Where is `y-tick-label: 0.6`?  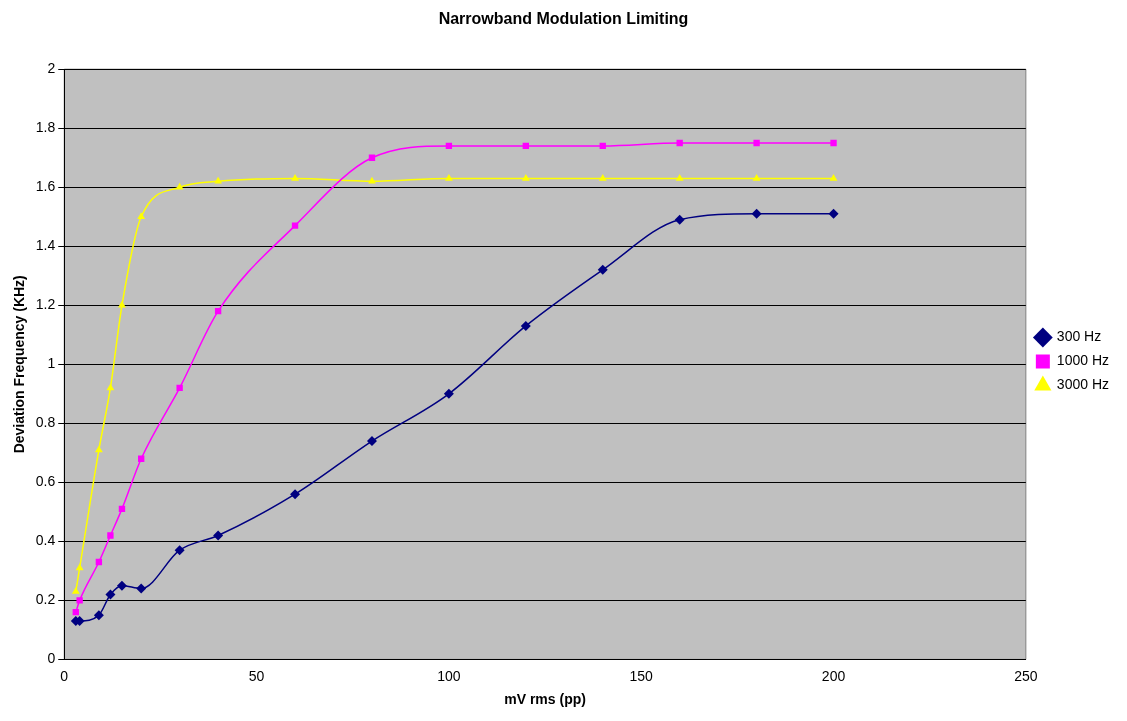
y-tick-label: 0.6 is located at coordinates (45, 481).